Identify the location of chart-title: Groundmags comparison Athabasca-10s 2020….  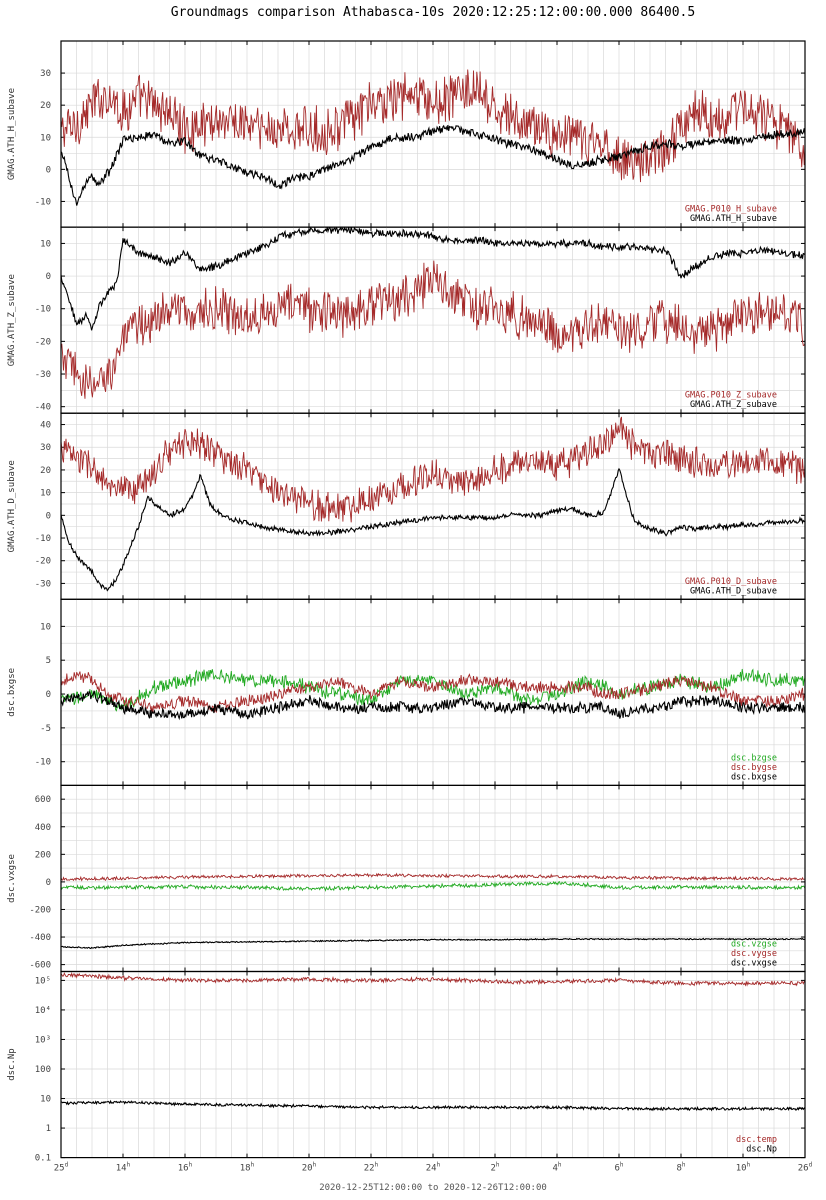
(433, 12).